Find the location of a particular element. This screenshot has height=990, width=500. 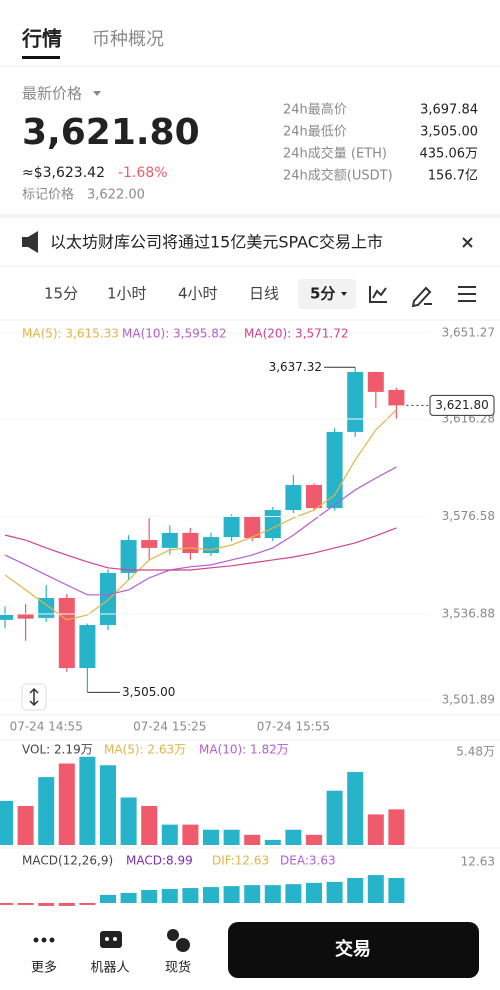

trade-button-label: 交易 is located at coordinates (353, 949).